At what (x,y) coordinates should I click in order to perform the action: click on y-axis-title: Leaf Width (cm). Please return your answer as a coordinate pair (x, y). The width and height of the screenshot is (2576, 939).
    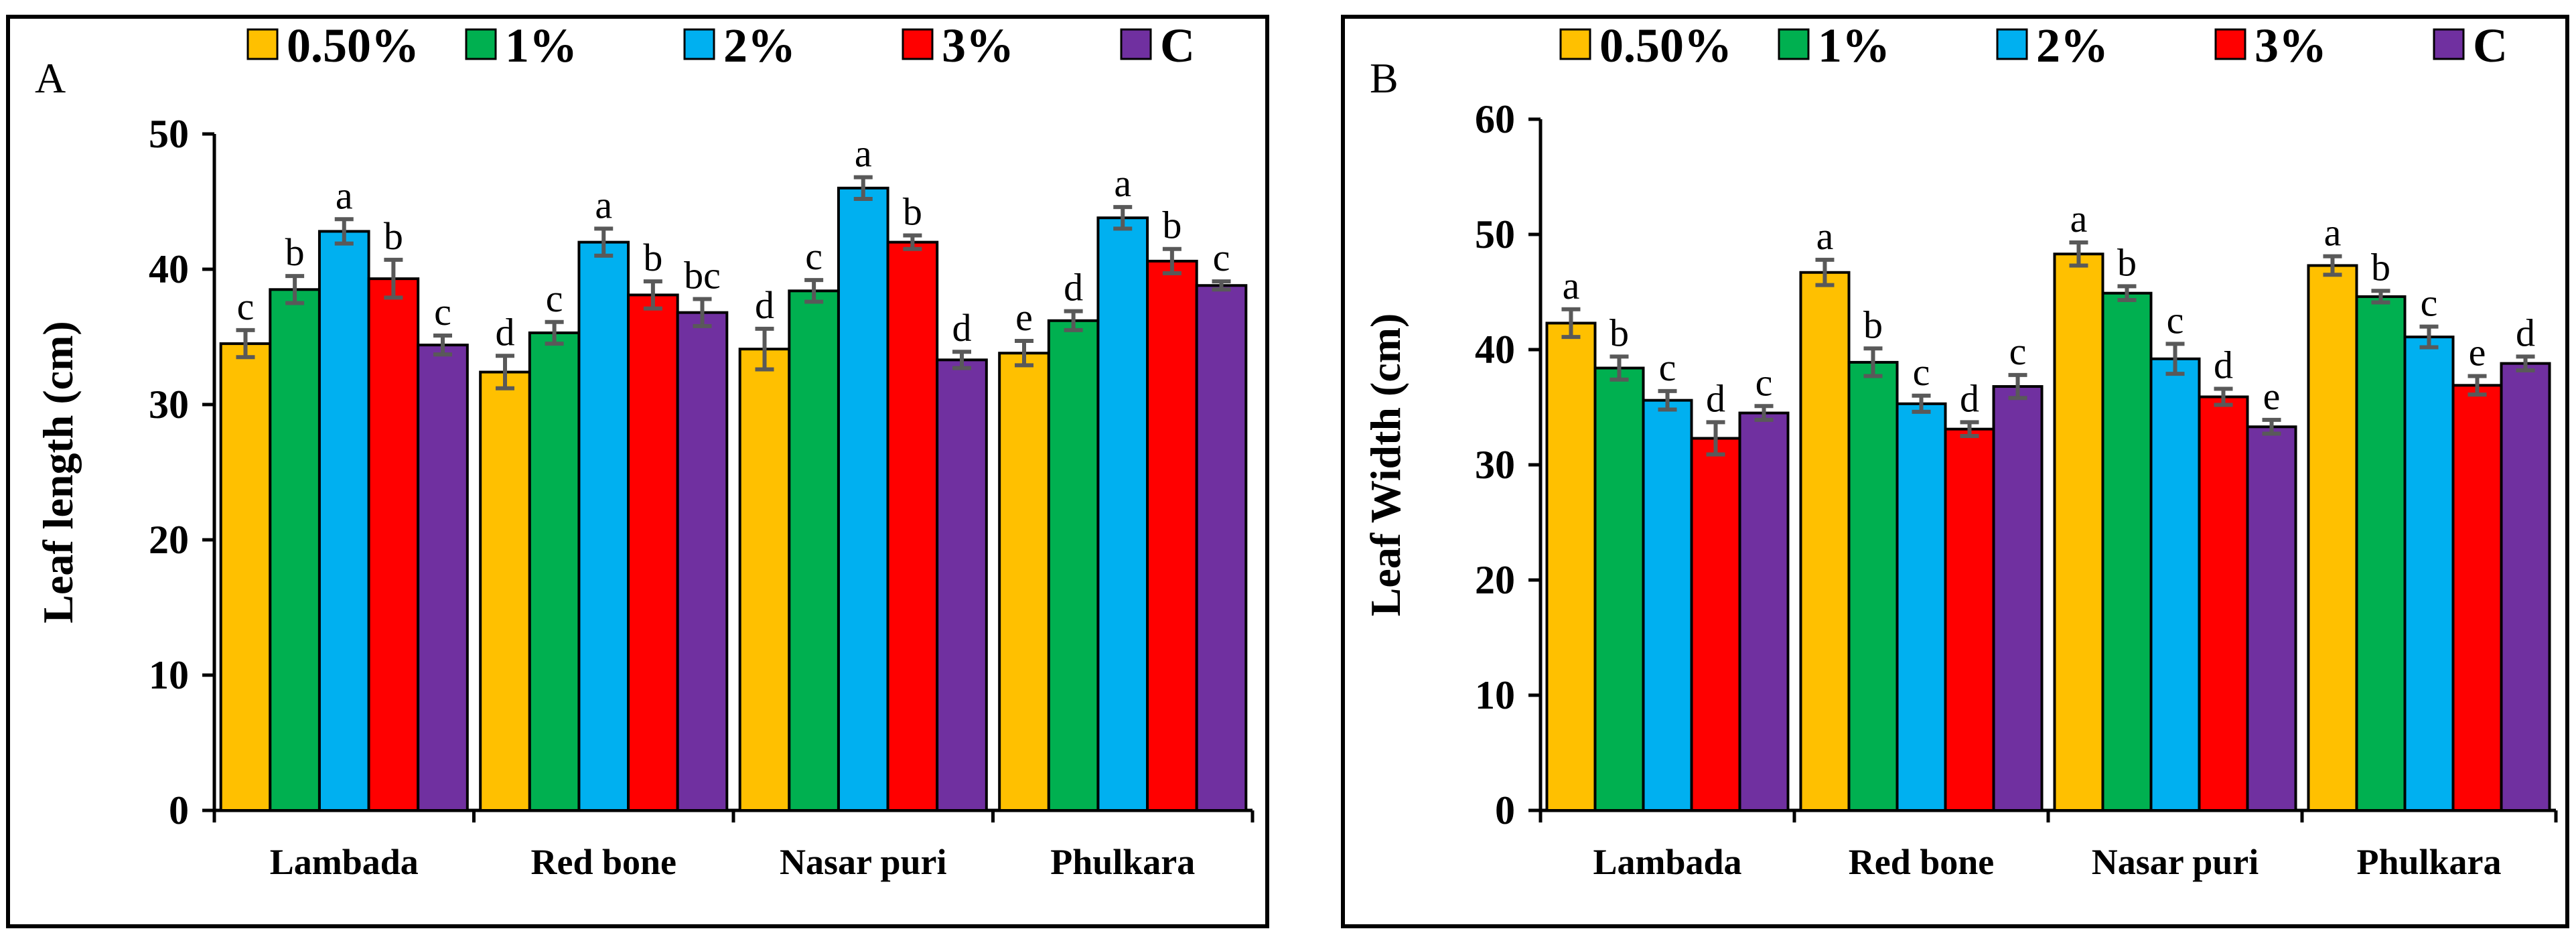
    Looking at the image, I should click on (1385, 465).